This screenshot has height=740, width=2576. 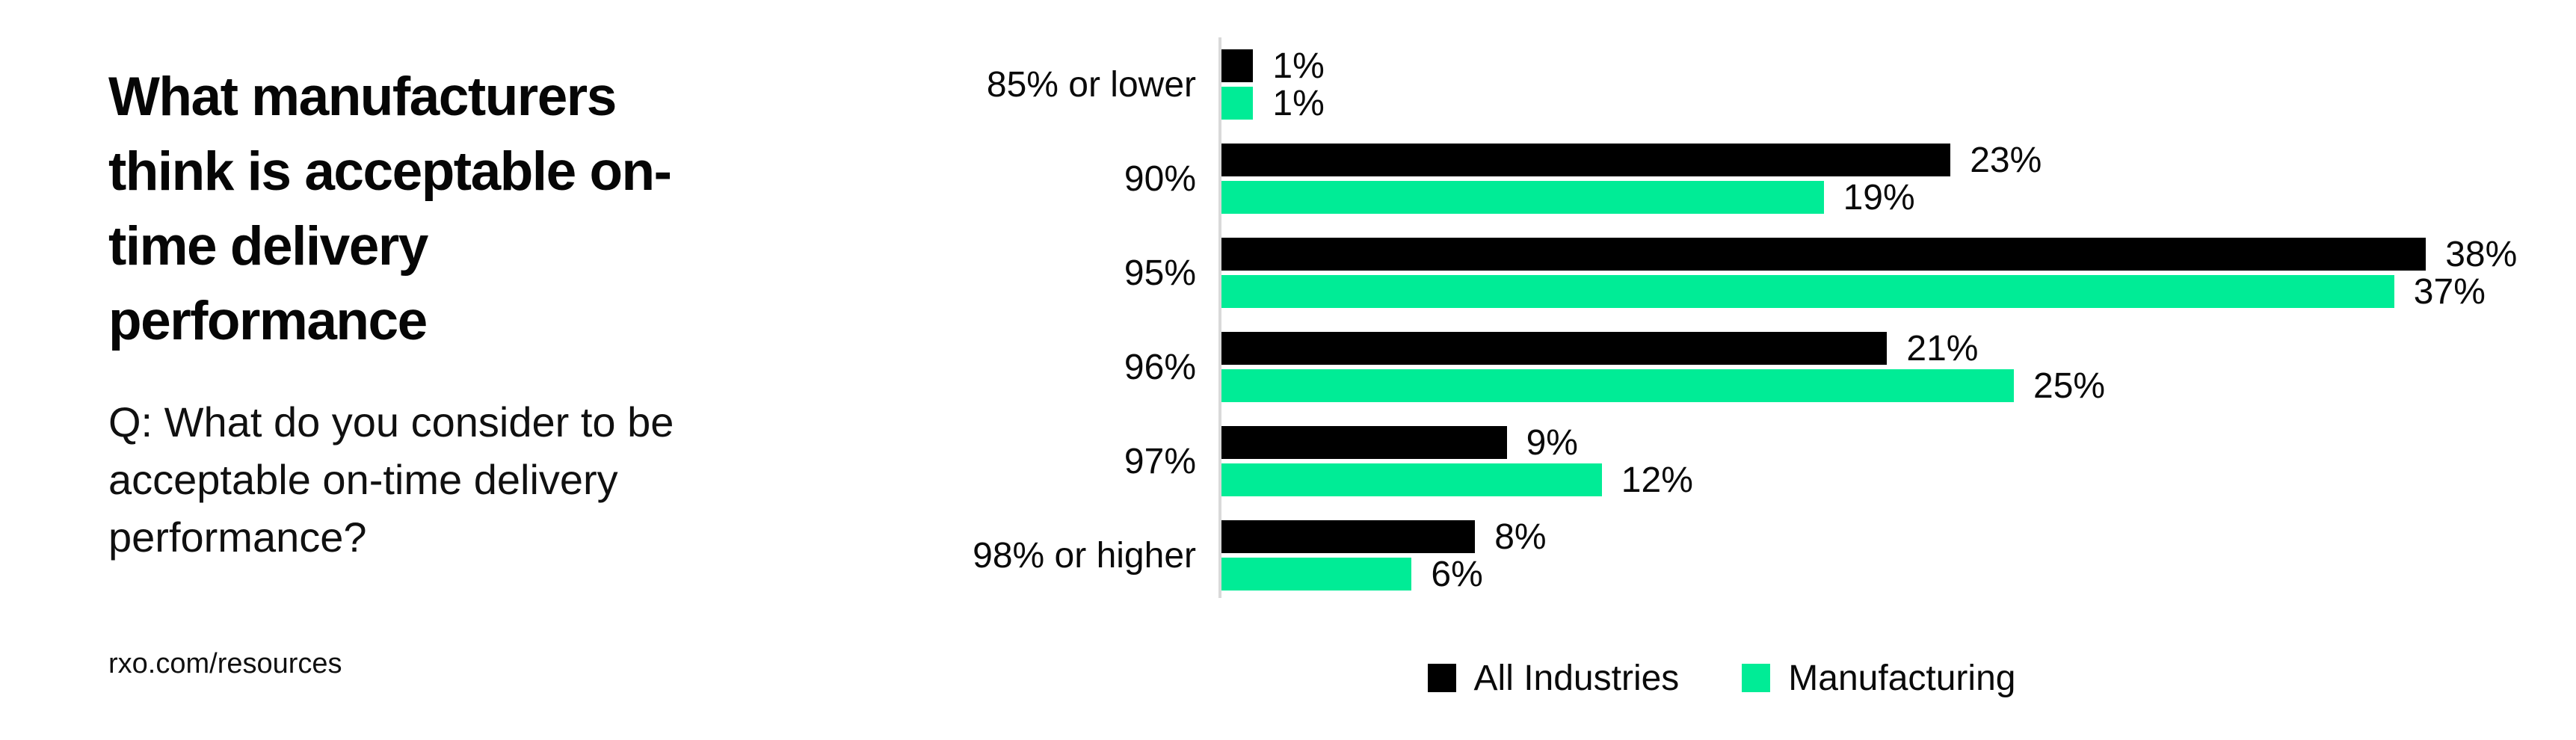 I want to click on value-label: 23%, so click(x=2006, y=160).